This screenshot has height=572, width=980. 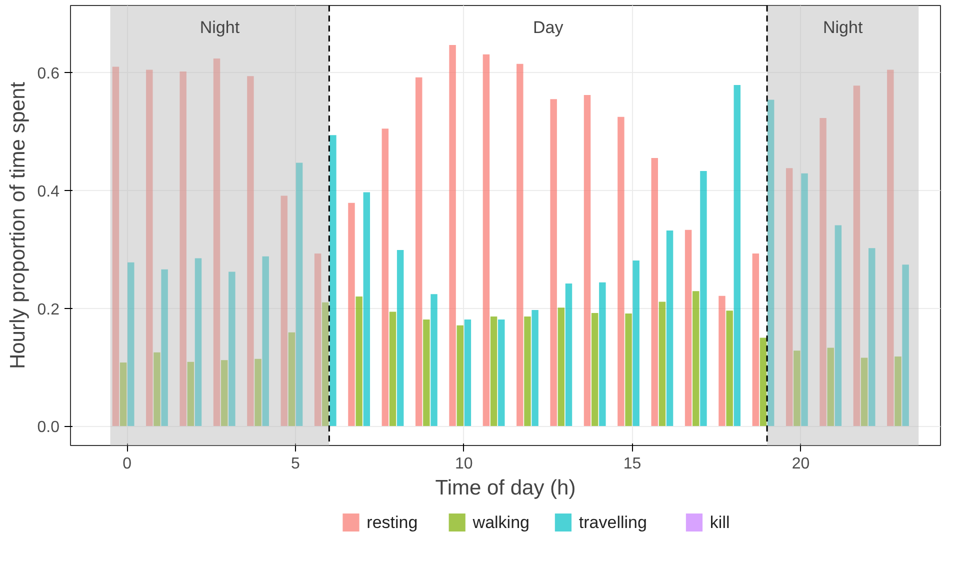 What do you see at coordinates (720, 522) in the screenshot?
I see `legend-label: kill` at bounding box center [720, 522].